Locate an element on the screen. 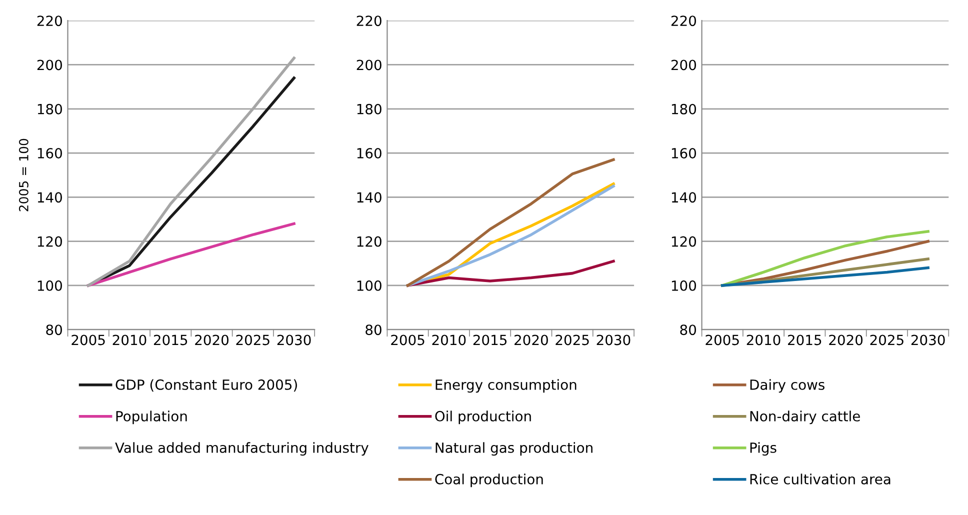 The height and width of the screenshot is (515, 968). legend-label: Oil production is located at coordinates (483, 417).